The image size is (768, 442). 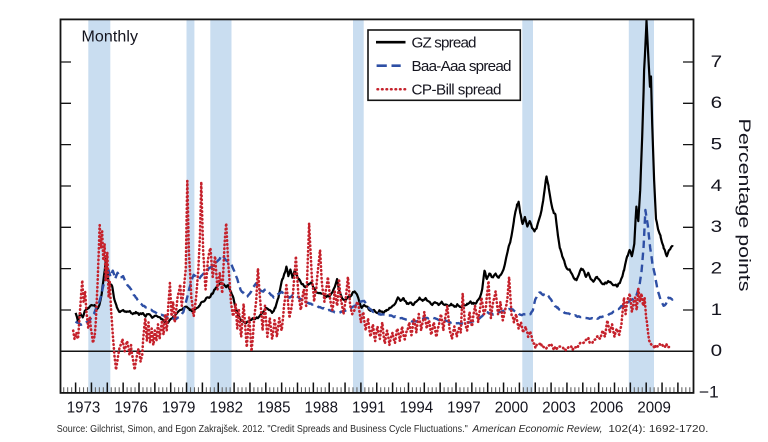 What do you see at coordinates (322, 408) in the screenshot?
I see `svg-text: 1988` at bounding box center [322, 408].